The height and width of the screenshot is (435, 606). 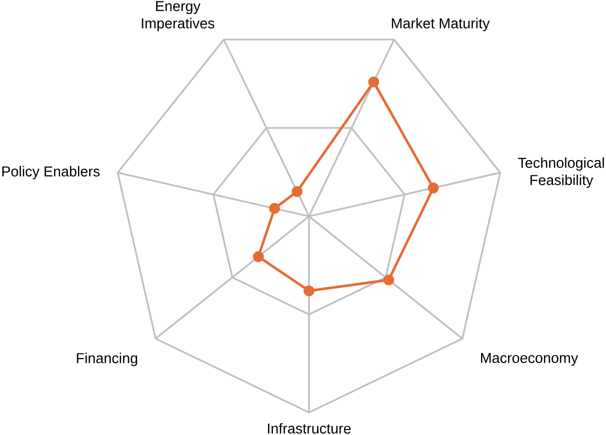 What do you see at coordinates (441, 25) in the screenshot?
I see `spoke-label: Market Maturity` at bounding box center [441, 25].